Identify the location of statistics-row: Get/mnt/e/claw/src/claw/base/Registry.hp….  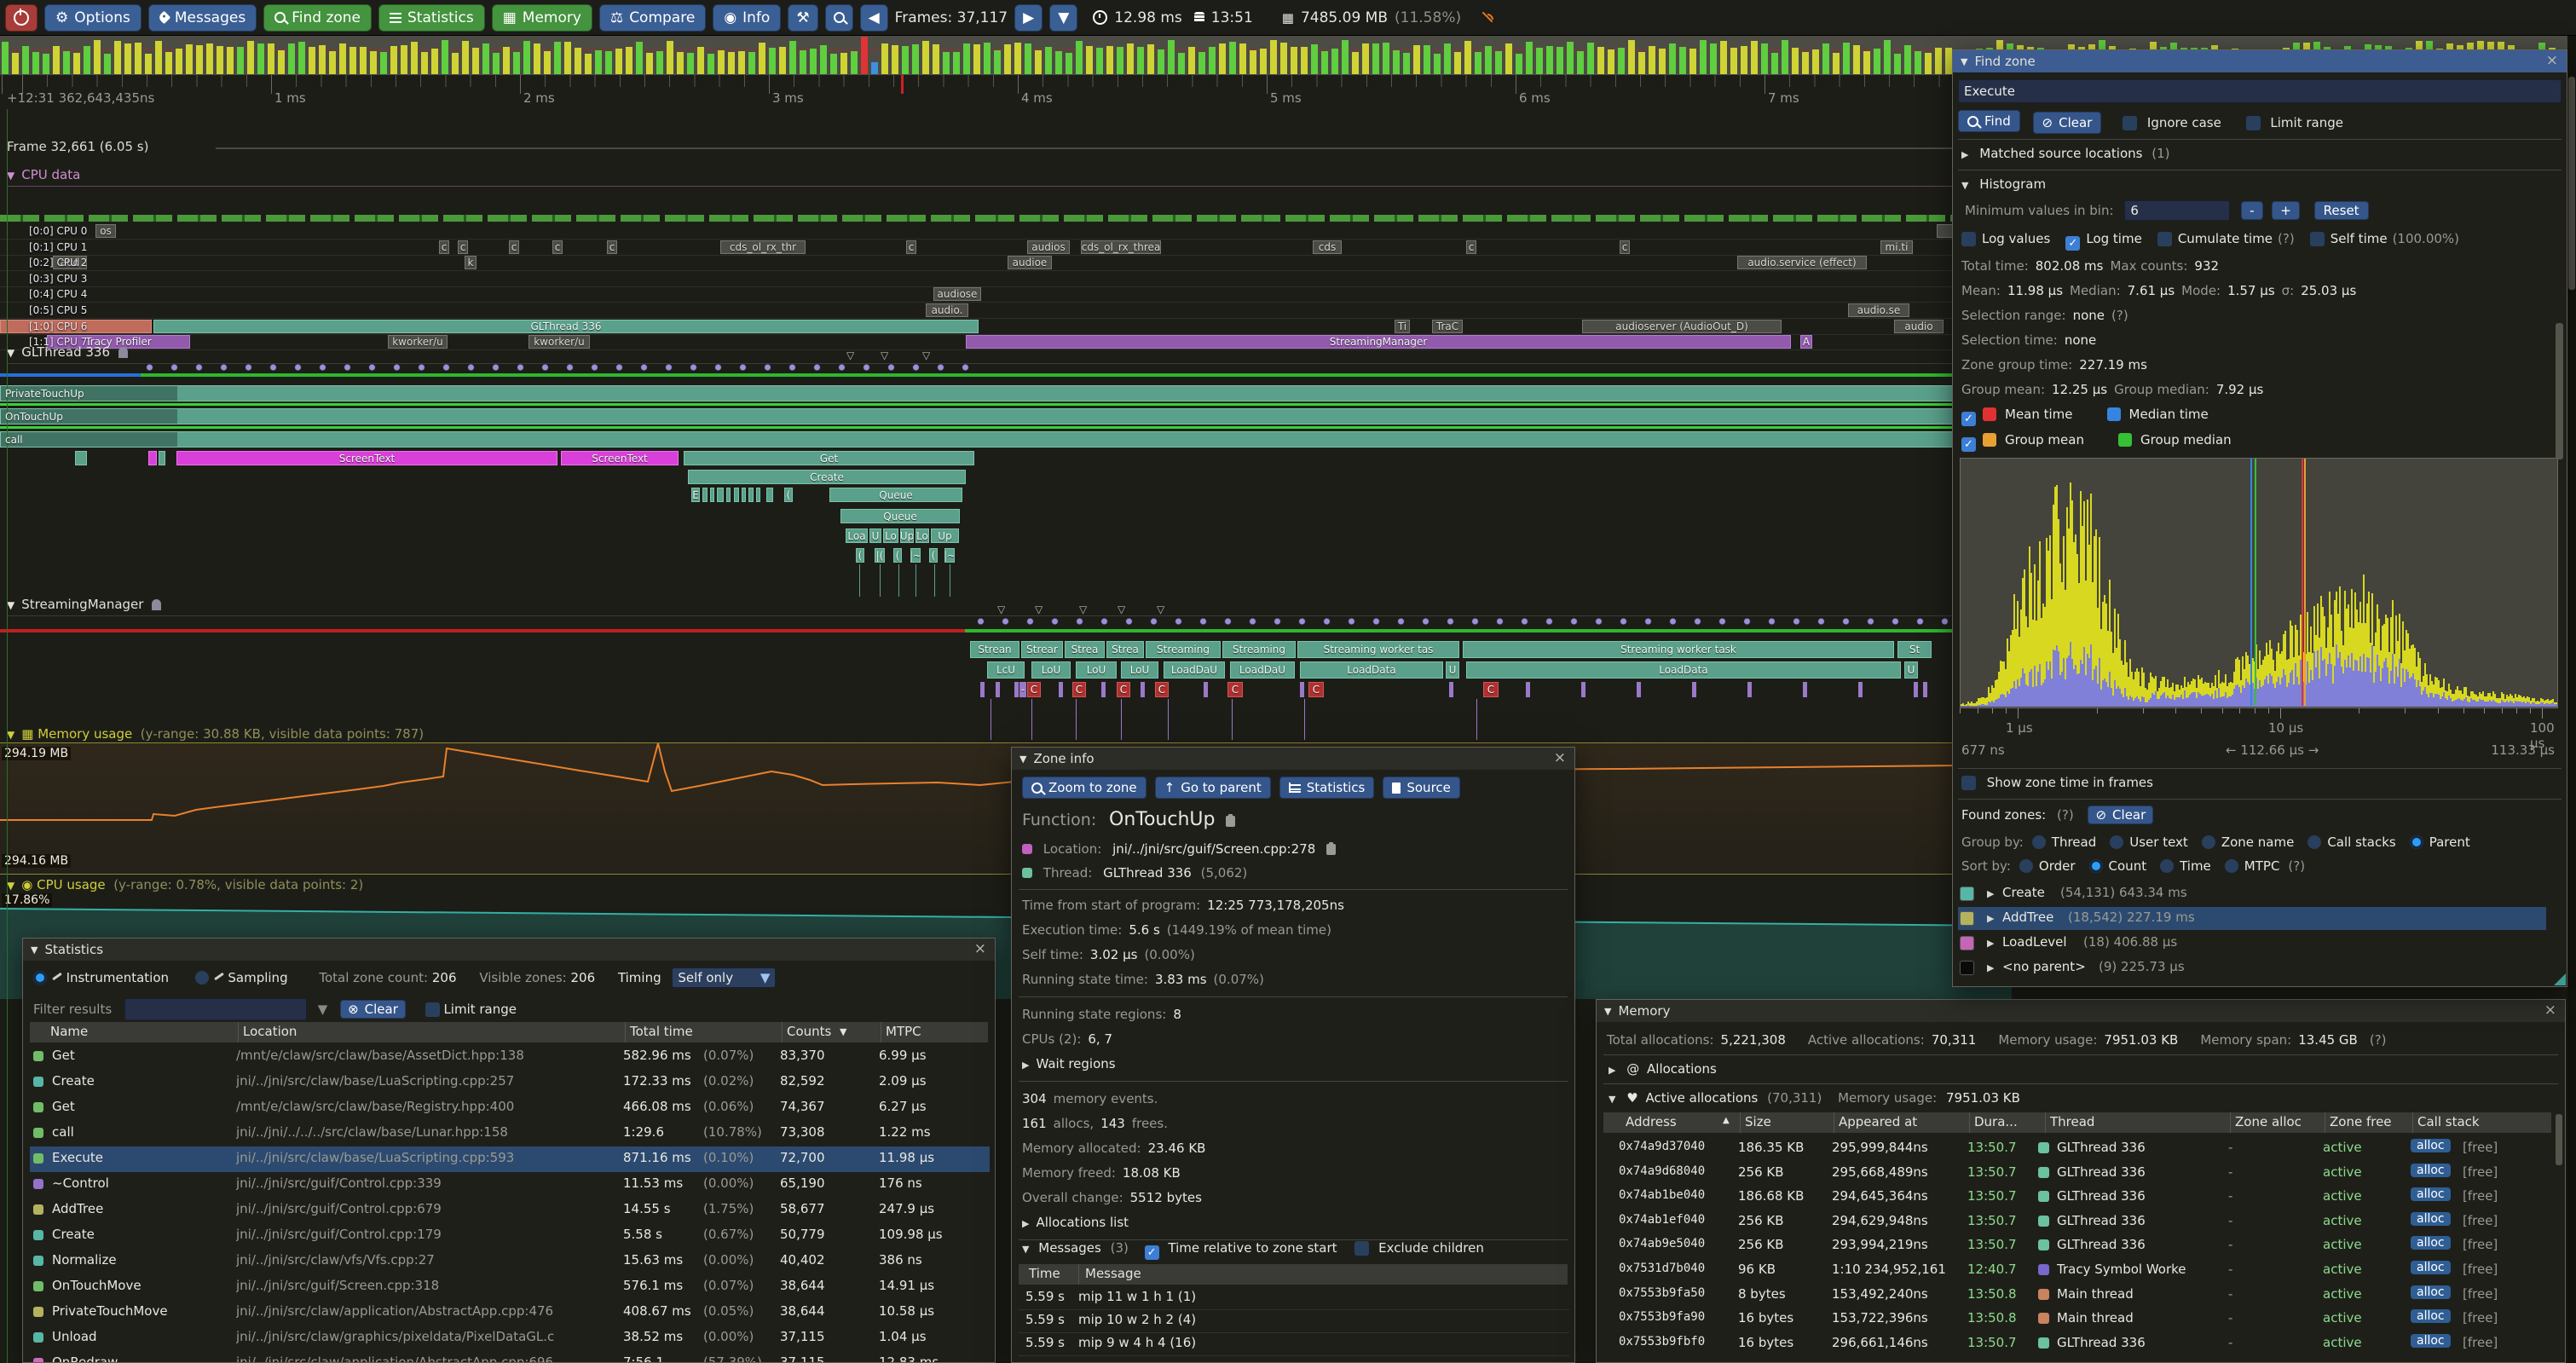
(510, 1108).